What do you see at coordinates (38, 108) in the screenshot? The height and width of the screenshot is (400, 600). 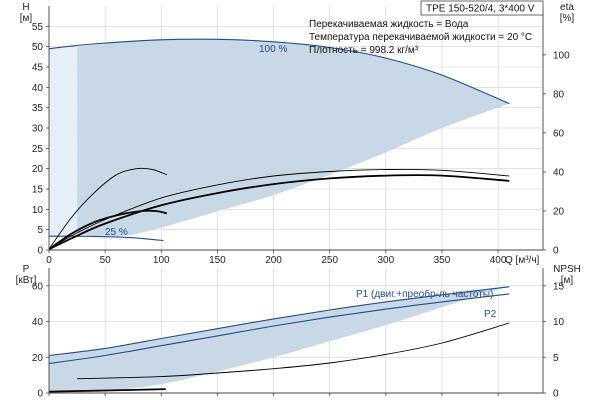 I see `y-tick-label: 35` at bounding box center [38, 108].